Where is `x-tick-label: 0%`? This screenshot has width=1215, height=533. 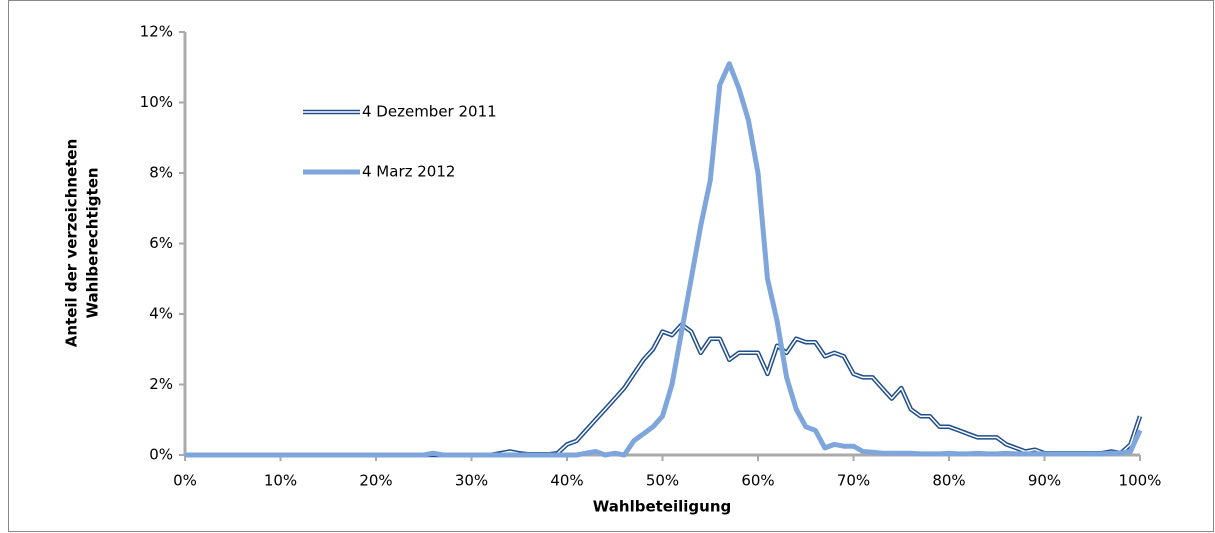
x-tick-label: 0% is located at coordinates (185, 481).